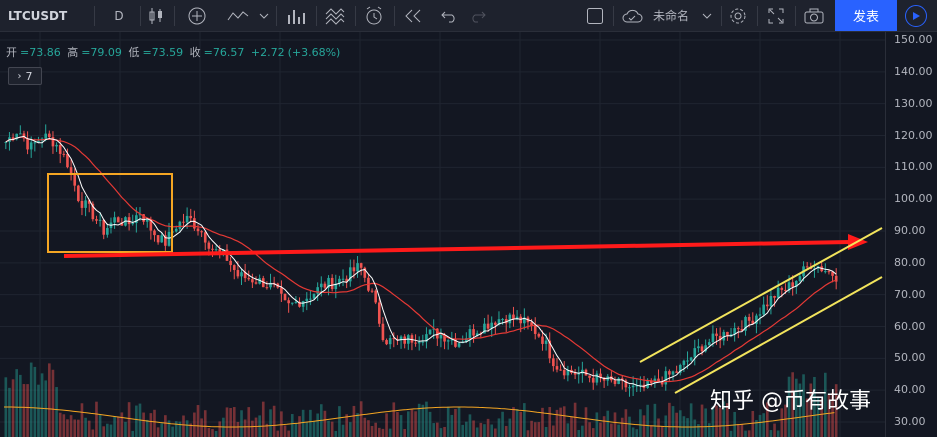  Describe the element at coordinates (866, 15) in the screenshot. I see `publish-button: 发表` at that location.